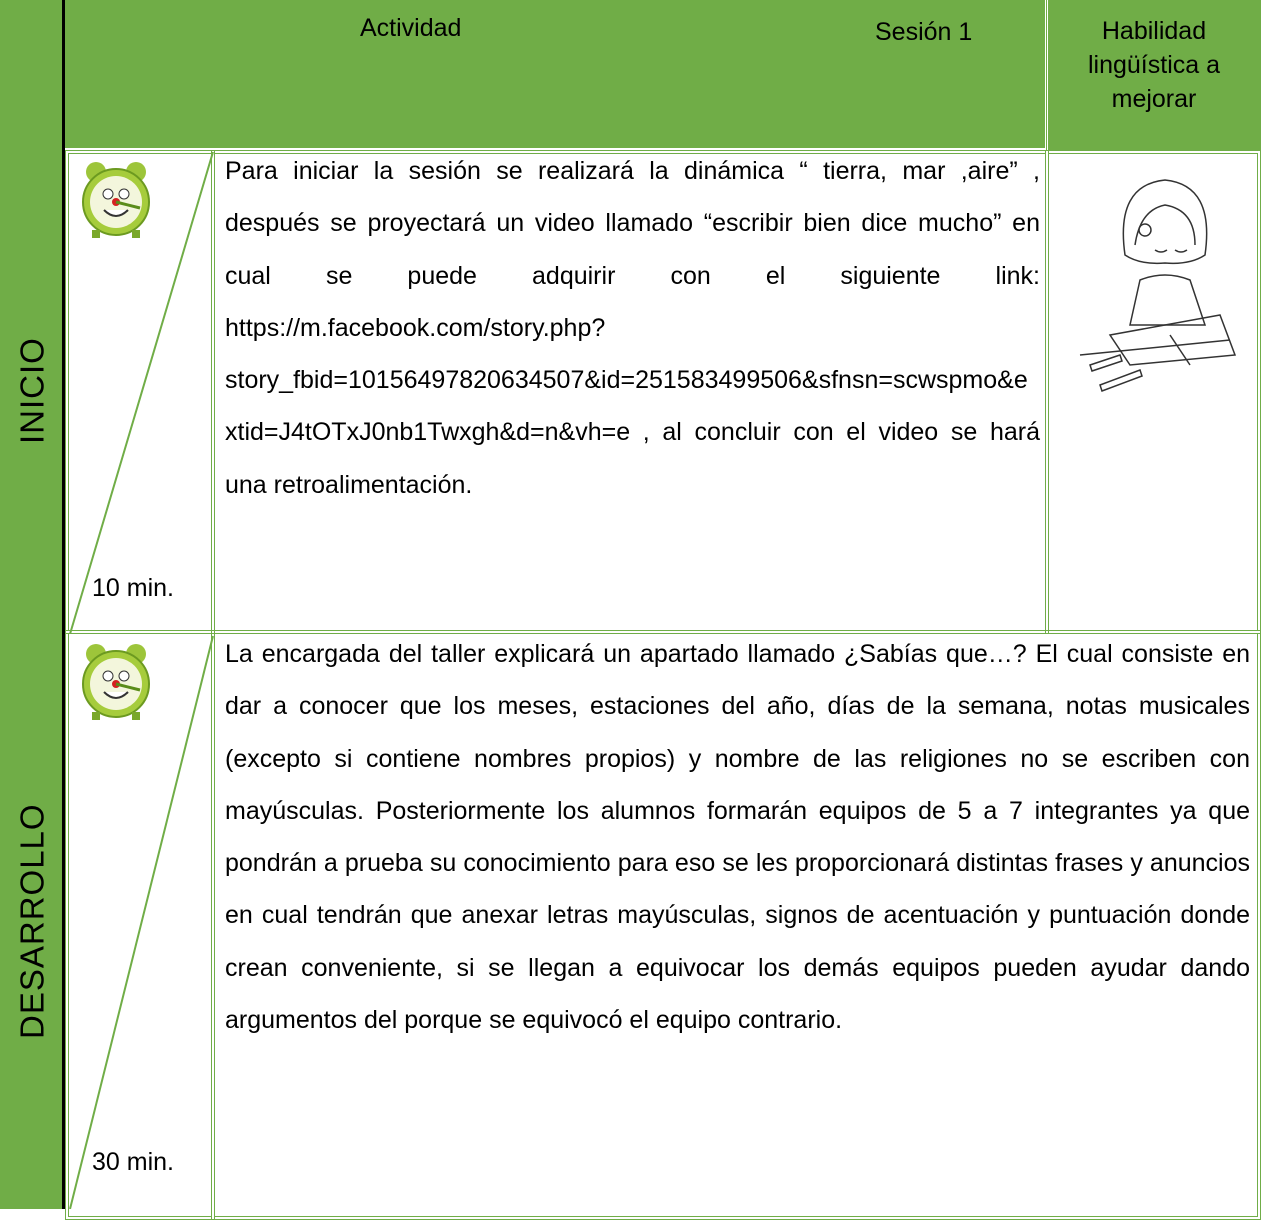 The image size is (1261, 1220). Describe the element at coordinates (133, 588) in the screenshot. I see `time-label: 10 min.` at that location.